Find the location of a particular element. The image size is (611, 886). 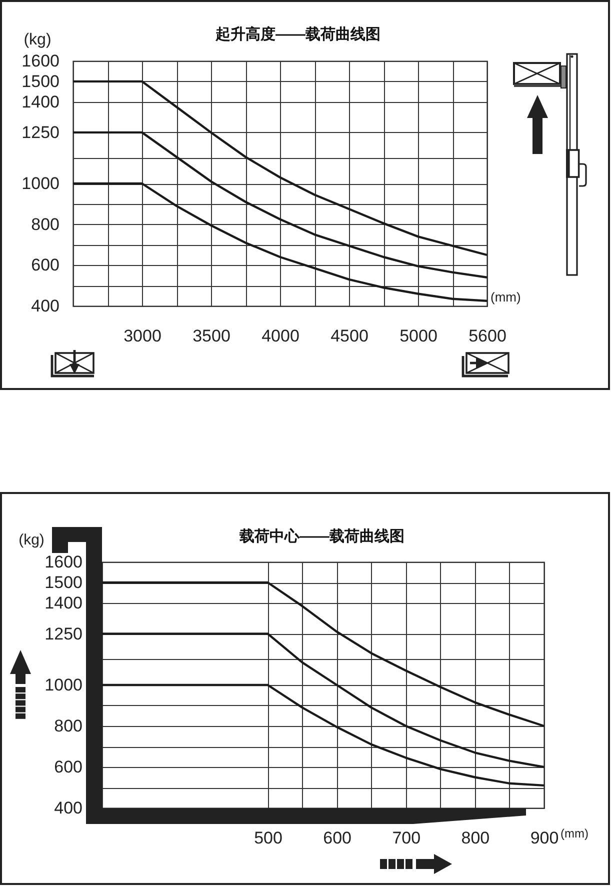

x-tick-label: 3000 is located at coordinates (143, 336).